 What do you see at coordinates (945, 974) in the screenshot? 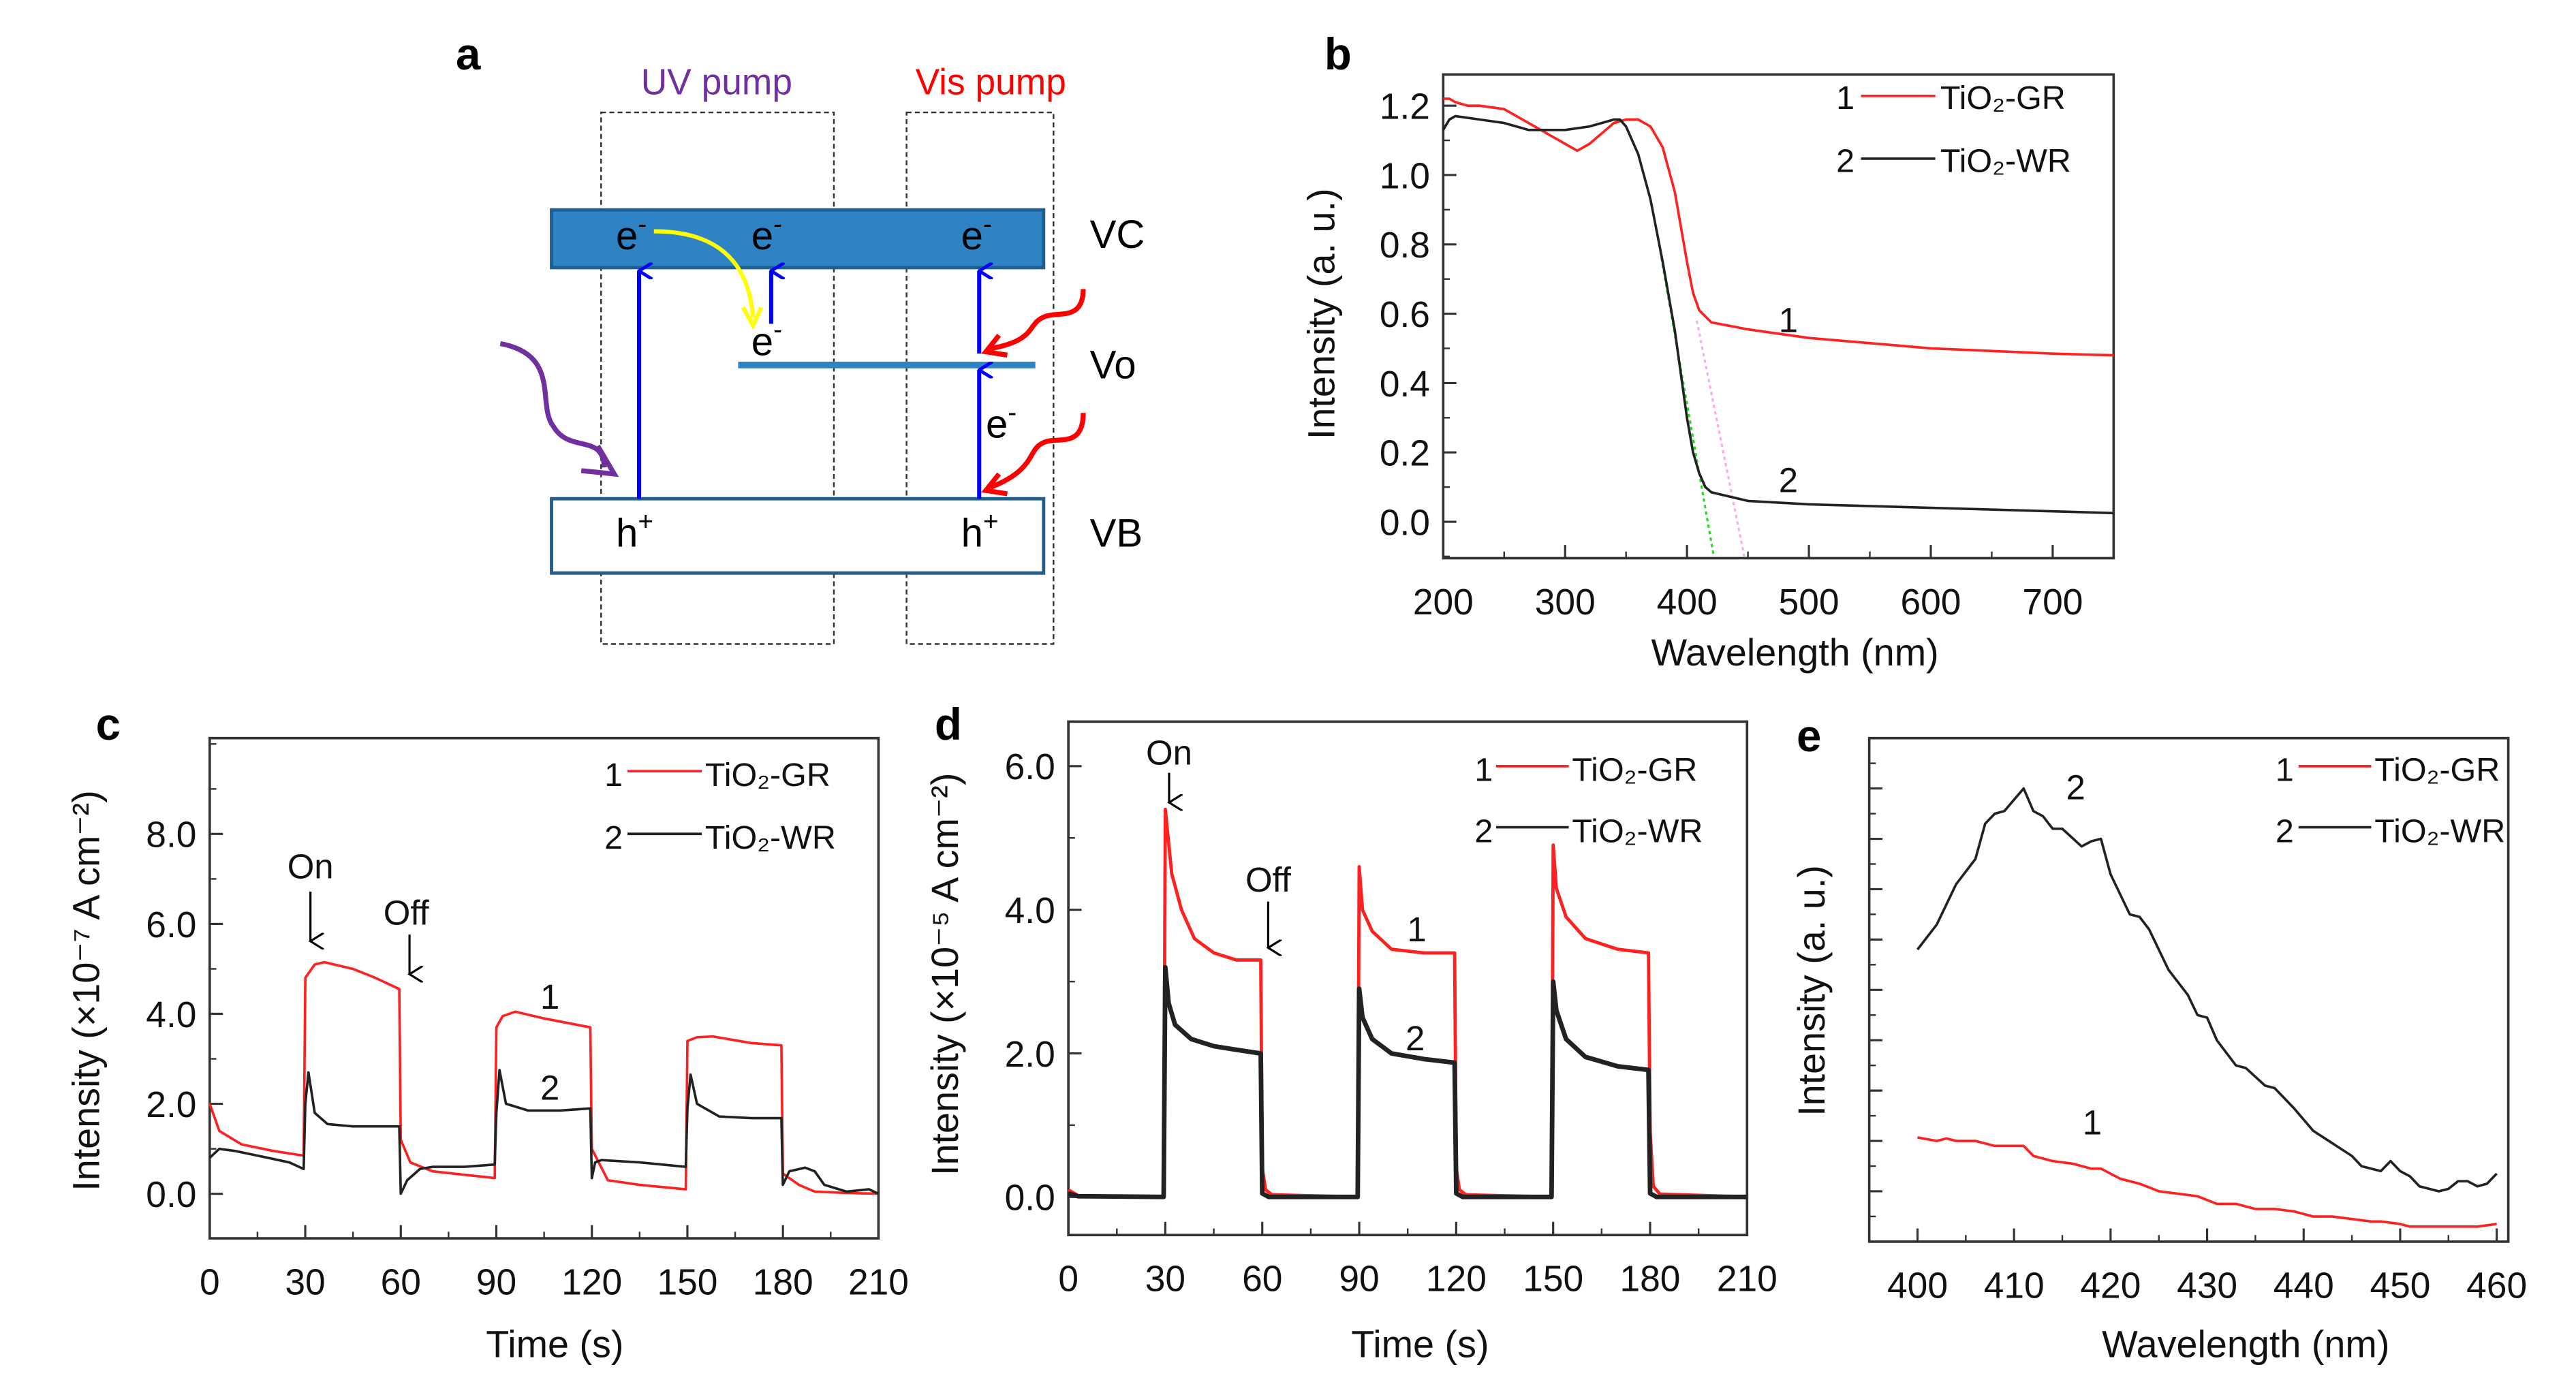
I see `y-axis-title: Intensity (×10⁻⁵ A cm⁻²)` at bounding box center [945, 974].